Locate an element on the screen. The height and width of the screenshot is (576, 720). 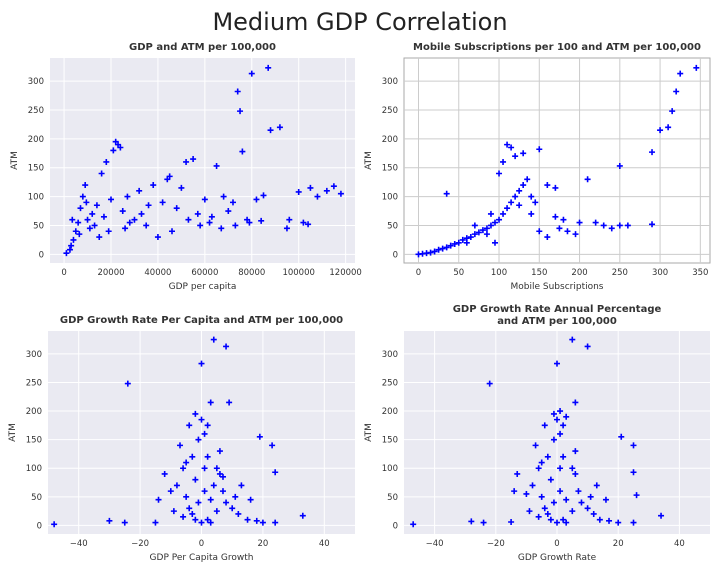
x-axis-label: Mobile Subscriptions is located at coordinates (557, 287).